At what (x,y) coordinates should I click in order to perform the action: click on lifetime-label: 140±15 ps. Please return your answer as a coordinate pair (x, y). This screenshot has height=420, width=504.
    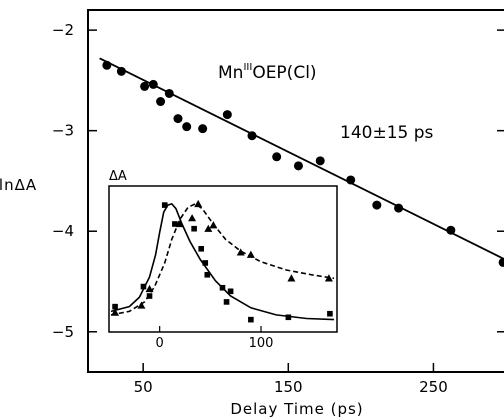
    Looking at the image, I should click on (387, 133).